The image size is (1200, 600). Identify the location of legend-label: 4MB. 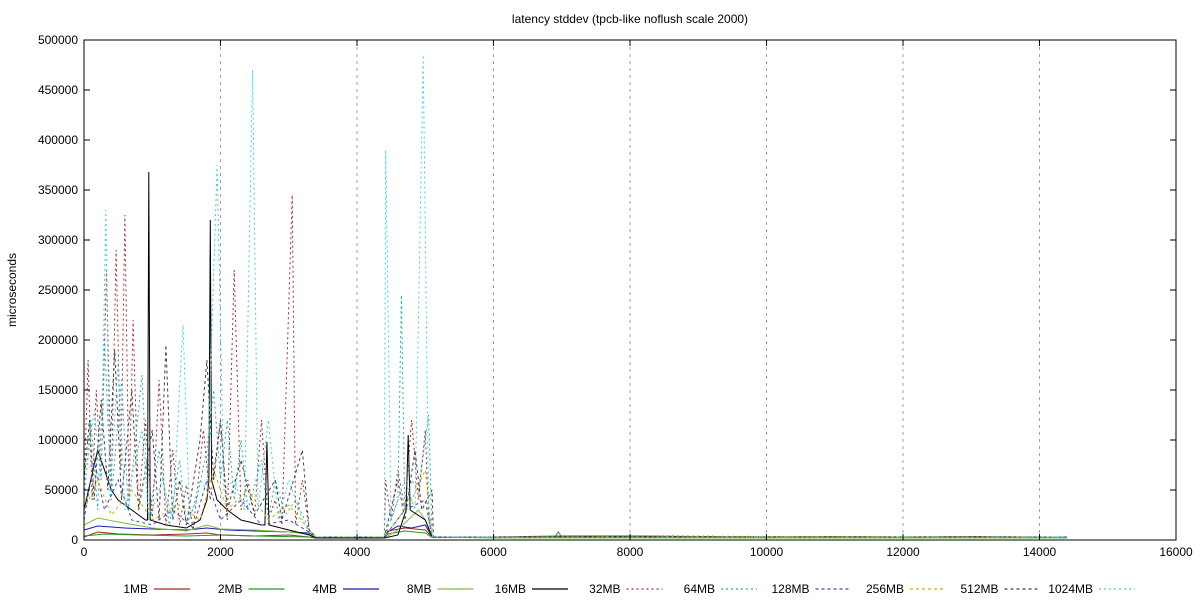
(324, 589).